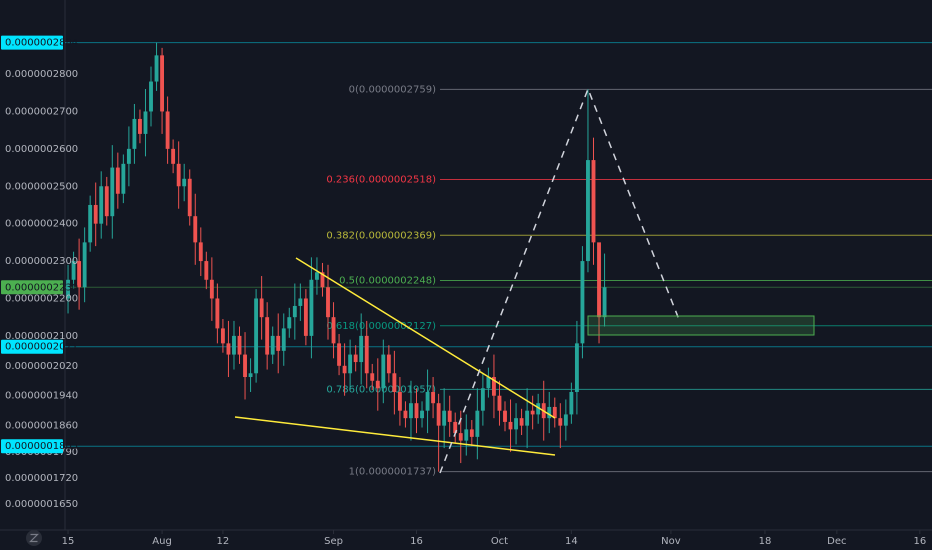 The width and height of the screenshot is (932, 550). What do you see at coordinates (41, 366) in the screenshot?
I see `y-tick-label: 0.0000002020` at bounding box center [41, 366].